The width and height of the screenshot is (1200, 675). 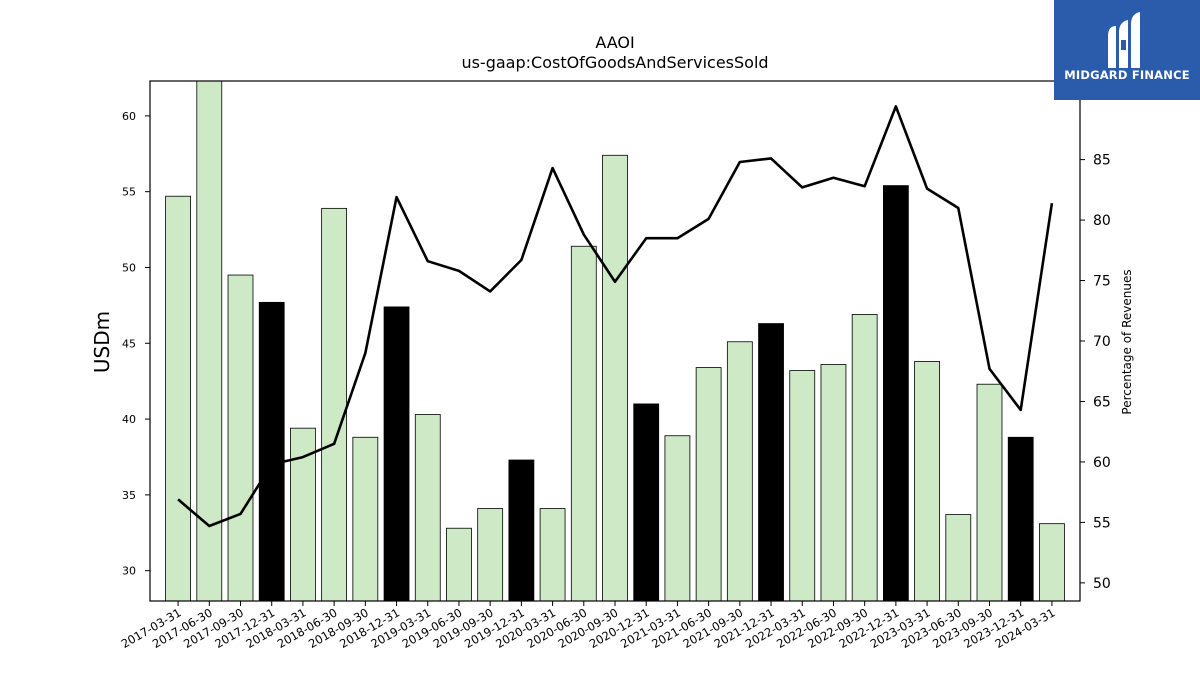 What do you see at coordinates (1124, 40) in the screenshot?
I see `midgard-logo-icon` at bounding box center [1124, 40].